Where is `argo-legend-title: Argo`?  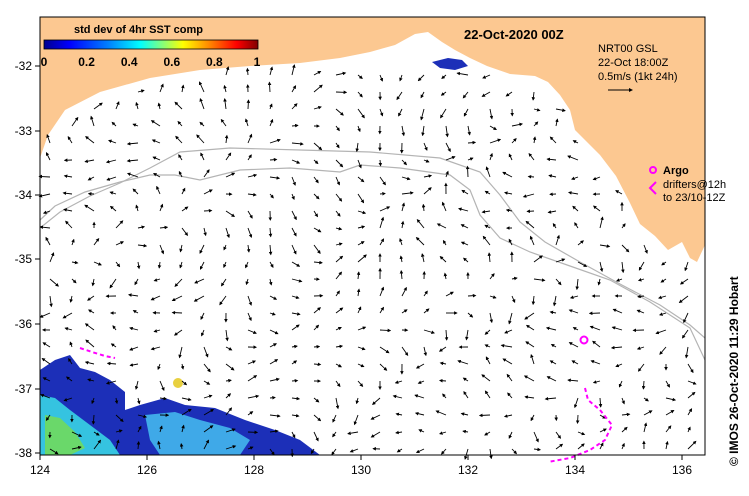
argo-legend-title: Argo is located at coordinates (676, 171).